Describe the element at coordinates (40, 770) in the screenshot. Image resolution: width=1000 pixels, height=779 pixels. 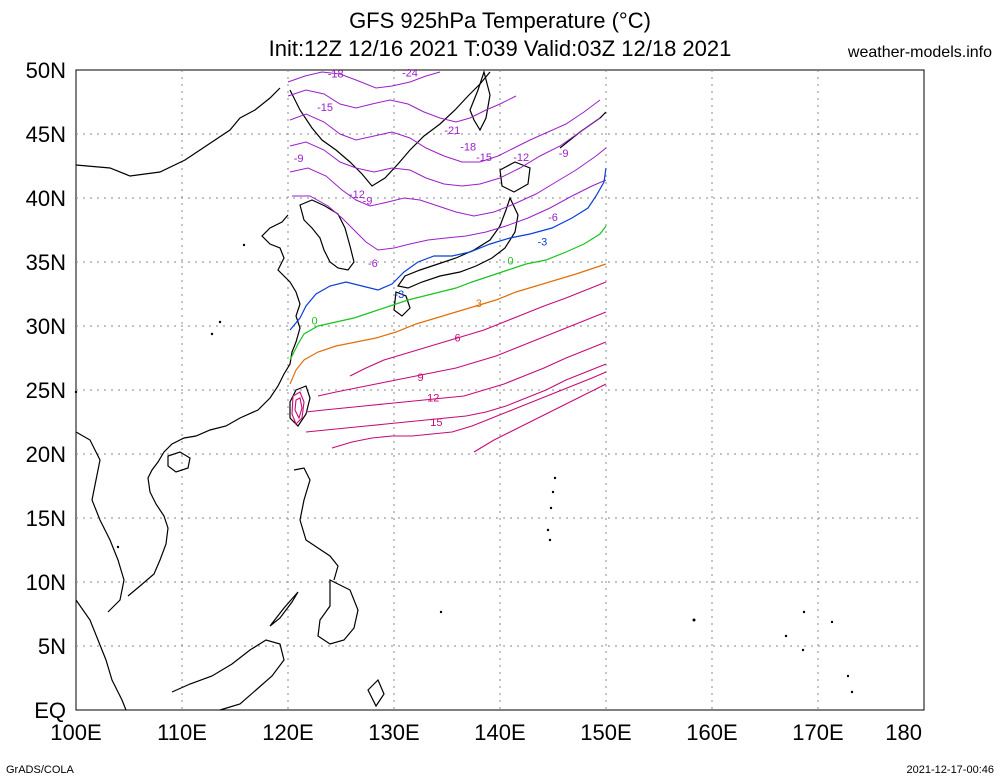
I see `footer-credit: GrADS/COLA` at that location.